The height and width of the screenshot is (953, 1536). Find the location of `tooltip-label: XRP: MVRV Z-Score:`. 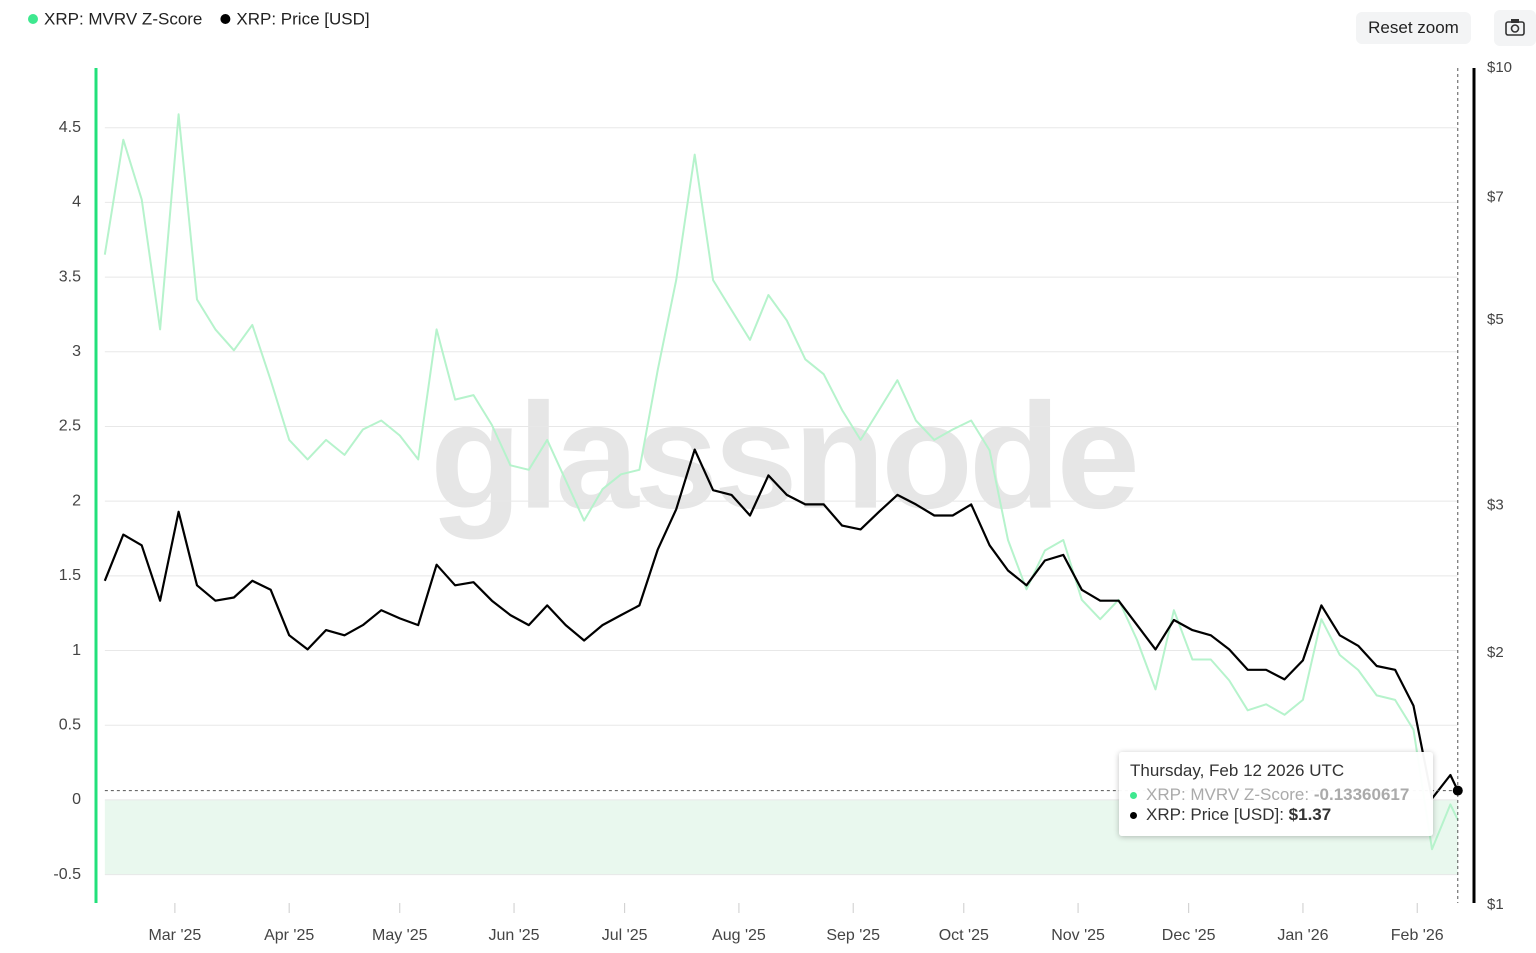

tooltip-label: XRP: MVRV Z-Score: is located at coordinates (1228, 794).